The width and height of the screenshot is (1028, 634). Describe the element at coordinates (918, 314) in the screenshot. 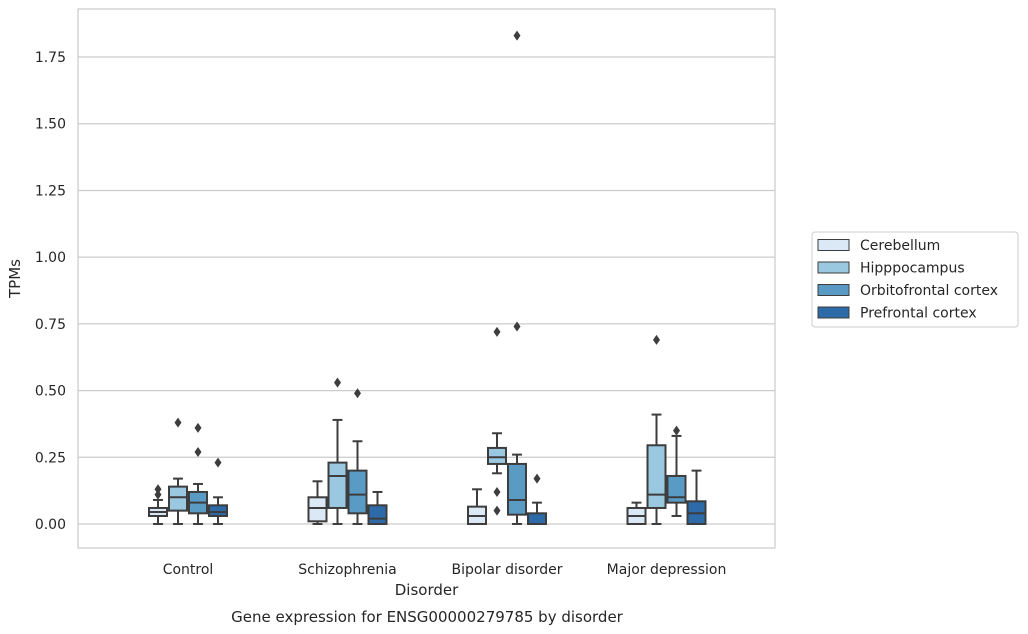

I see `legend-label: Prefrontal cortex` at that location.